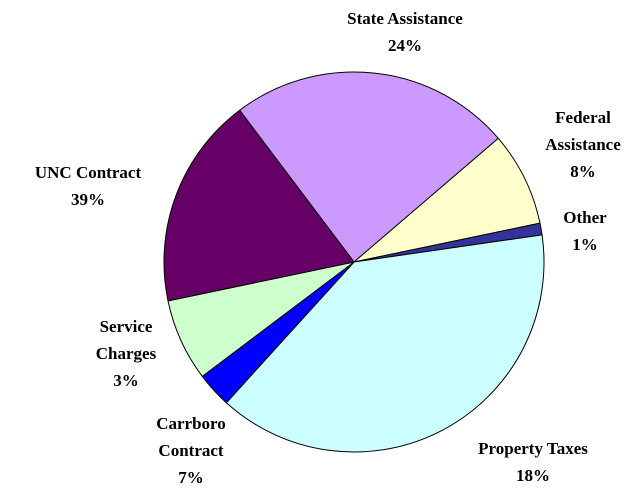 Image resolution: width=644 pixels, height=491 pixels. What do you see at coordinates (533, 475) in the screenshot?
I see `slice-label: 18%` at bounding box center [533, 475].